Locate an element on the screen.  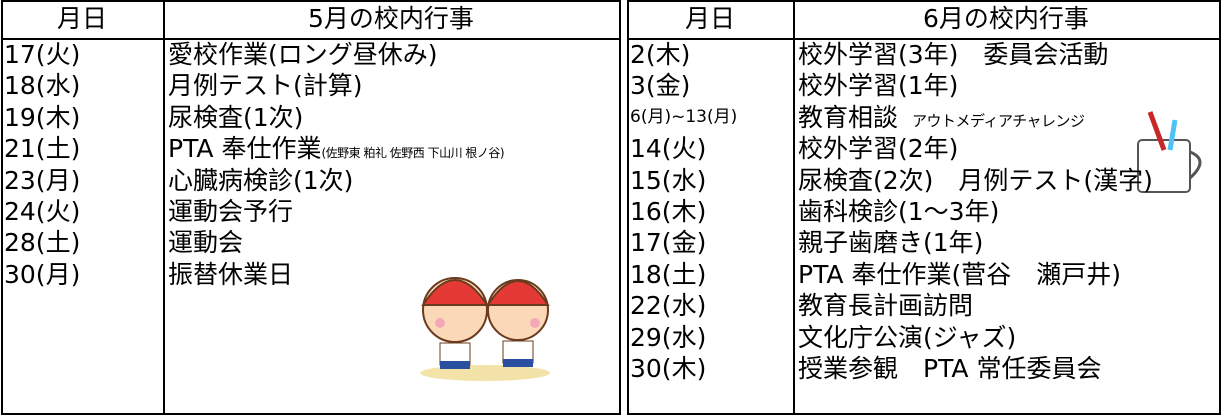
date-cell: 21(土) is located at coordinates (42, 149).